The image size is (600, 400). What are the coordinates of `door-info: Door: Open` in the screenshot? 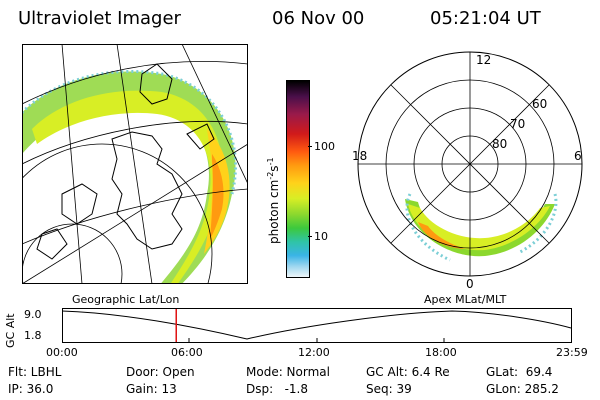 It's located at (160, 372).